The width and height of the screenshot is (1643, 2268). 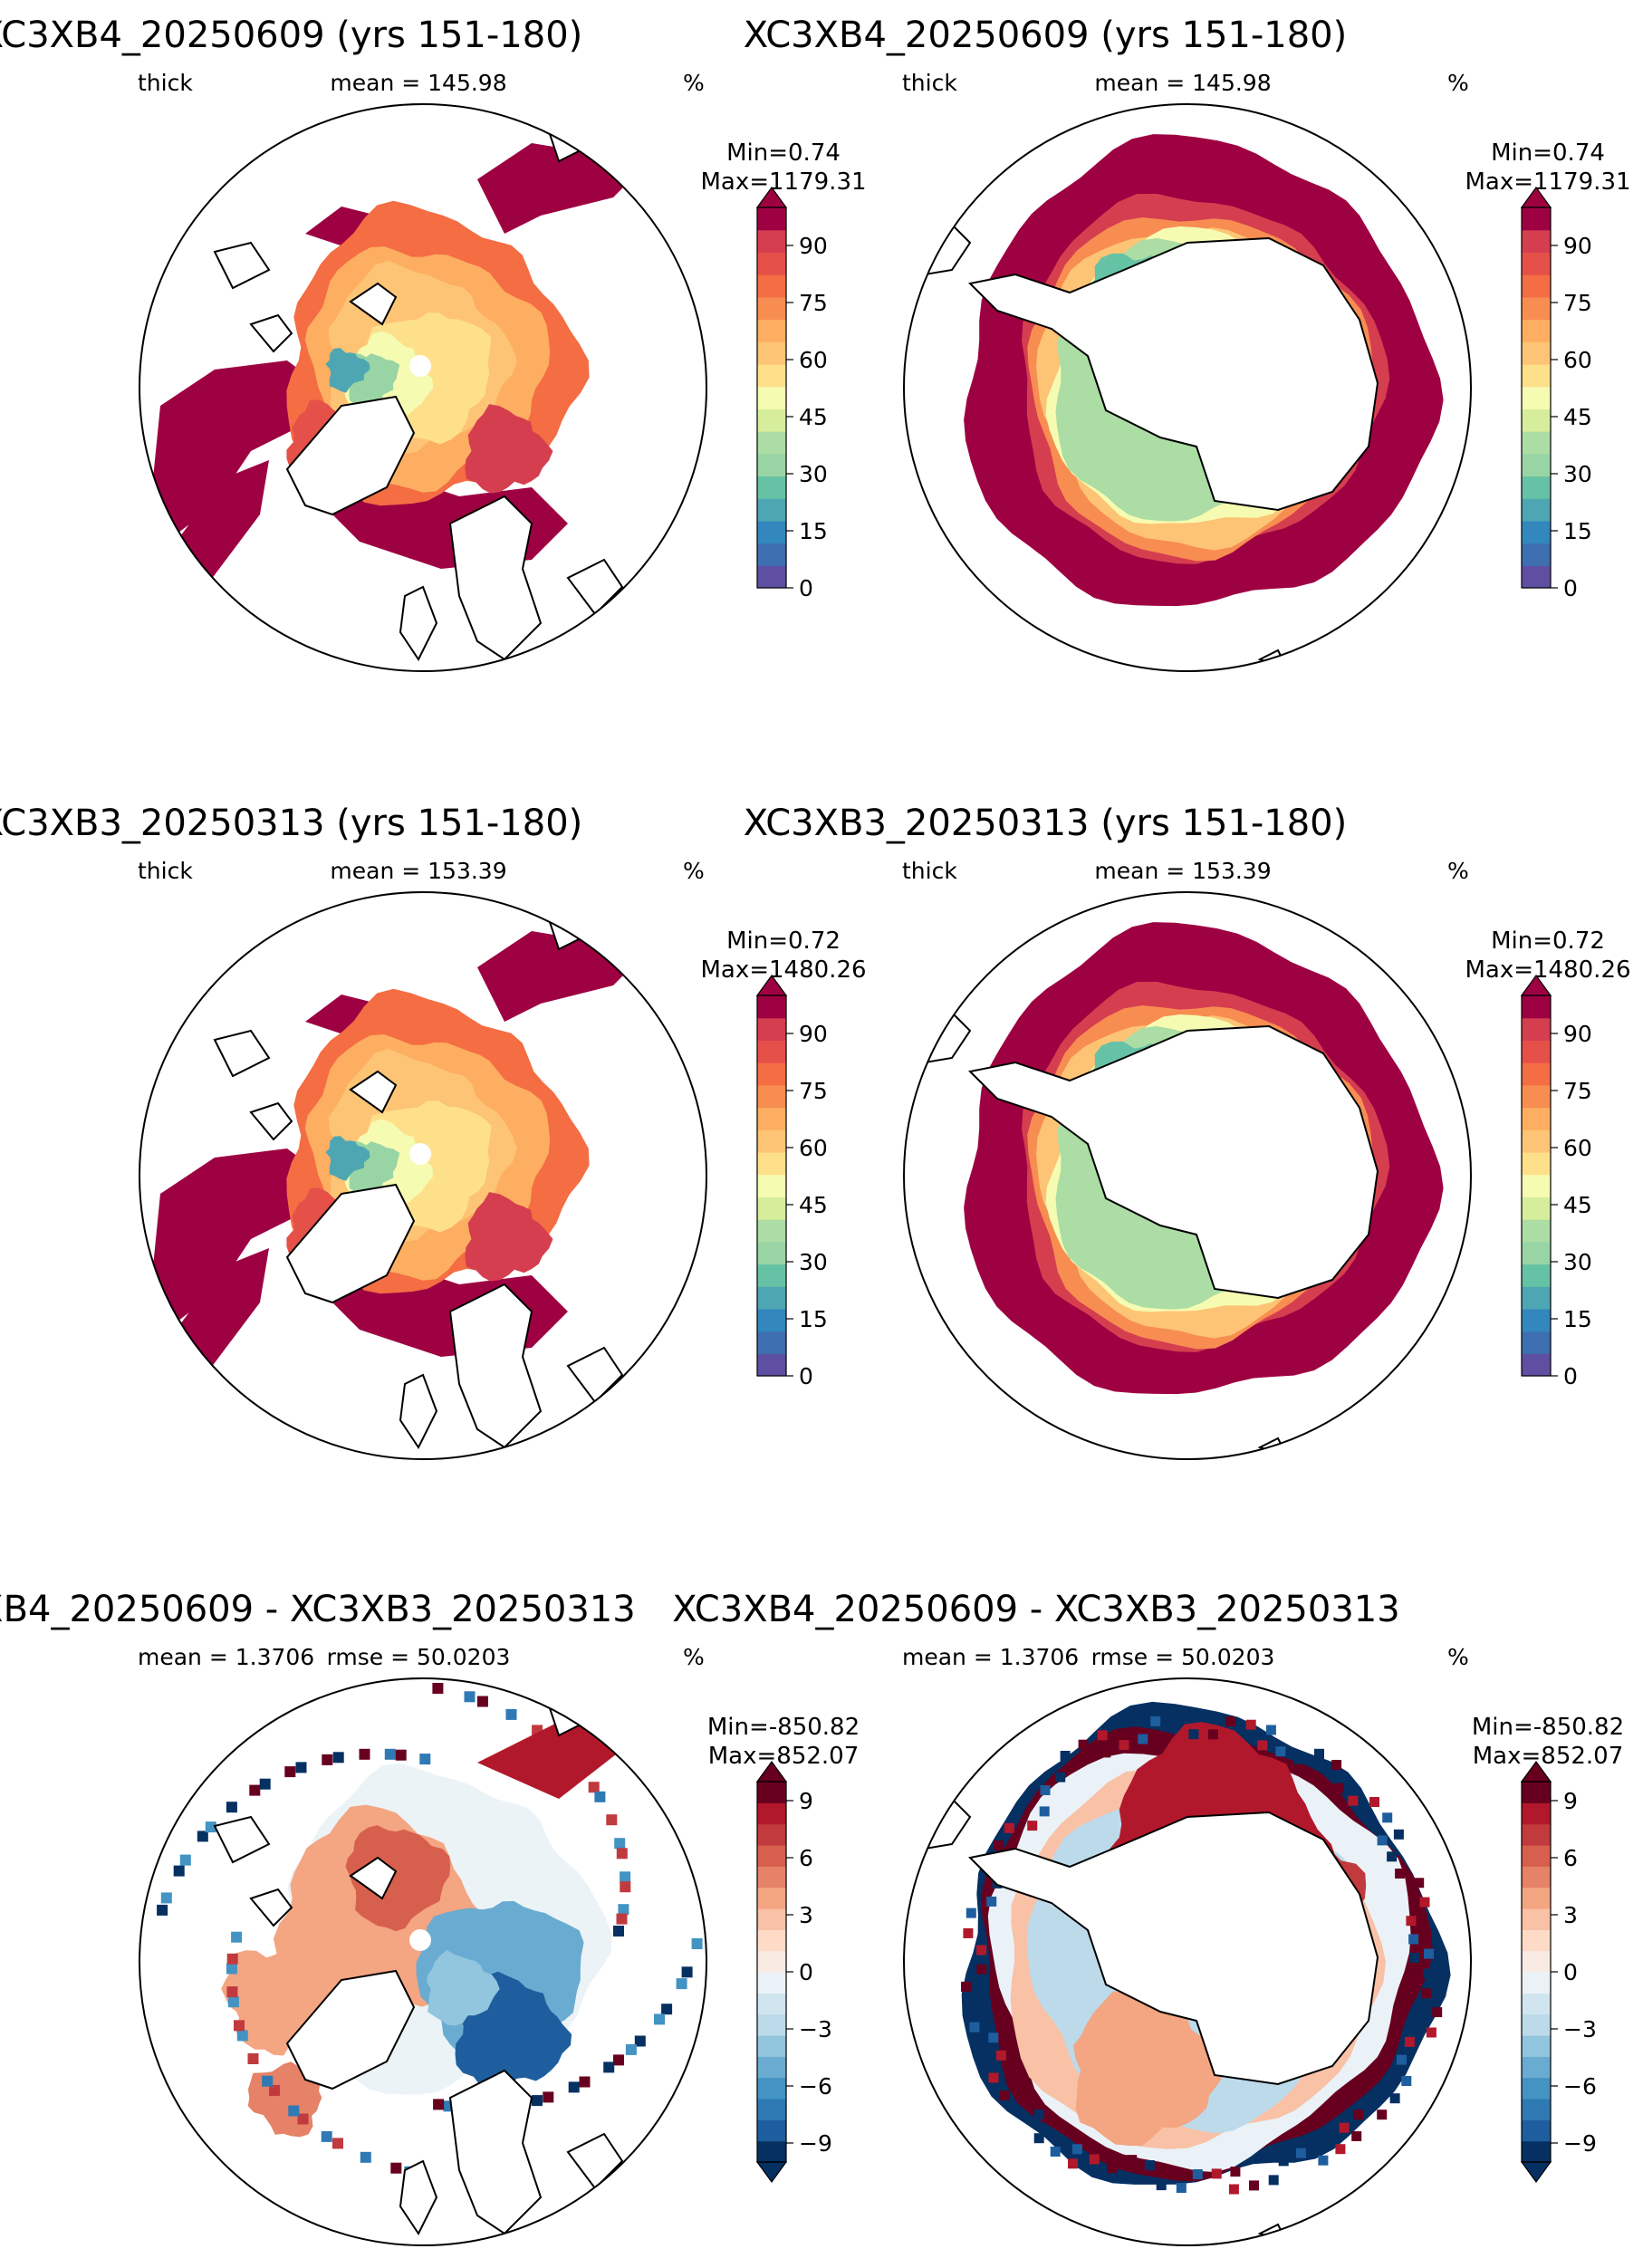 What do you see at coordinates (783, 970) in the screenshot?
I see `panel-max-label: Max=1480.26` at bounding box center [783, 970].